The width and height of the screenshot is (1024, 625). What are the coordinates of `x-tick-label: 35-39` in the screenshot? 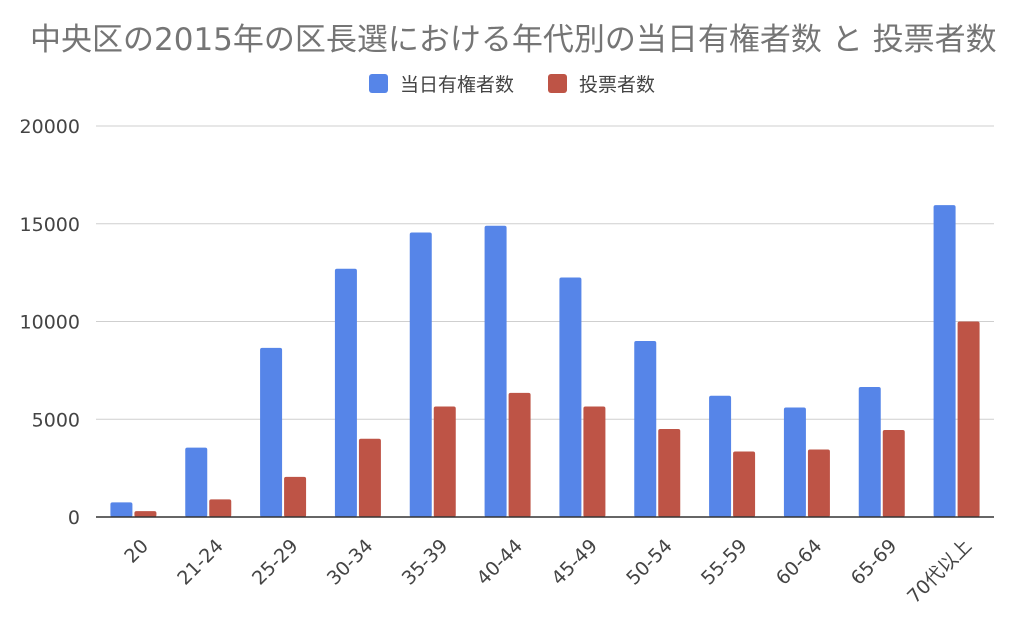 It's located at (425, 562).